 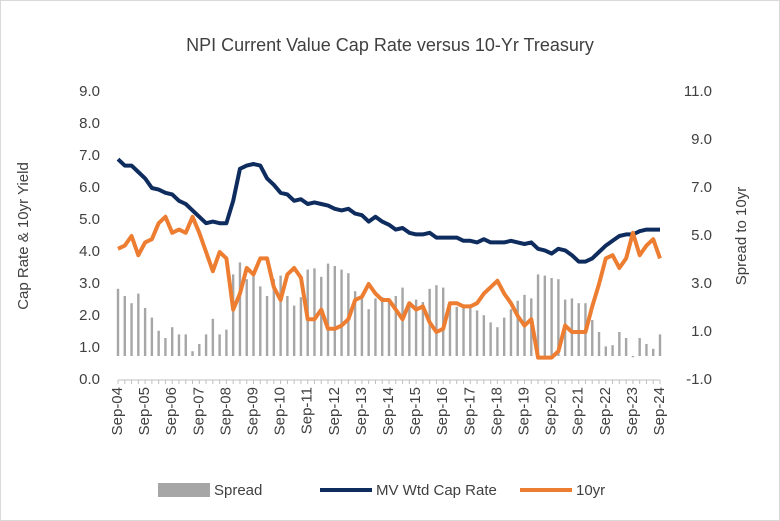 I want to click on y-tick-label: 3.0, so click(x=89, y=283).